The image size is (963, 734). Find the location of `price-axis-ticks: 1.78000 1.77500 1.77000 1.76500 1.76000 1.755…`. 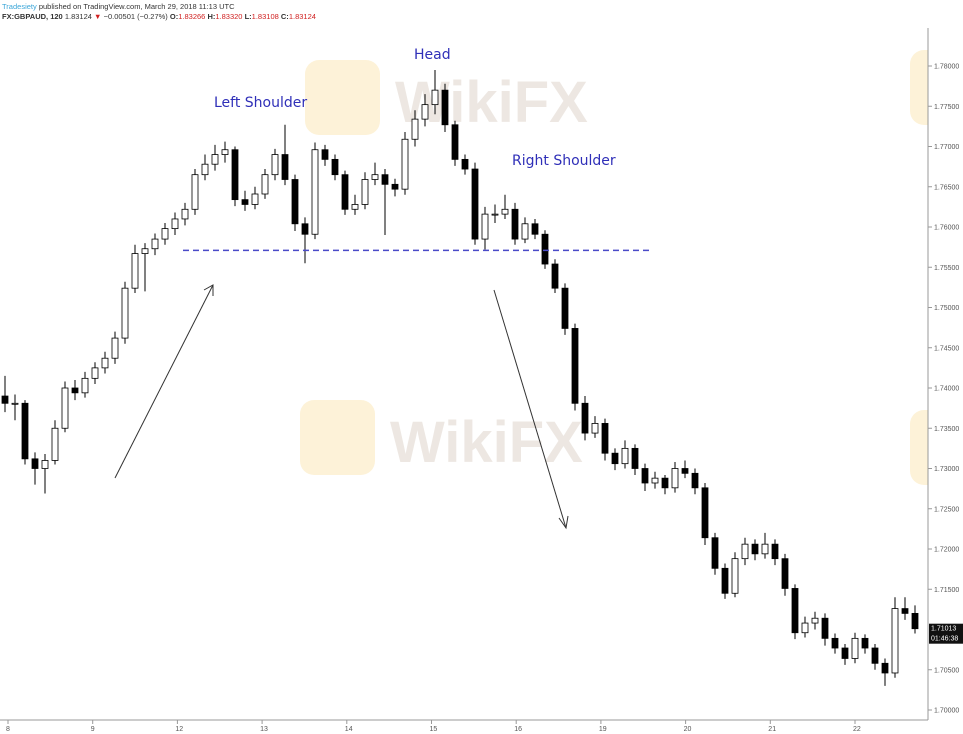

price-axis-ticks: 1.78000 1.77500 1.77000 1.76500 1.76000 1.755… is located at coordinates (943, 389).